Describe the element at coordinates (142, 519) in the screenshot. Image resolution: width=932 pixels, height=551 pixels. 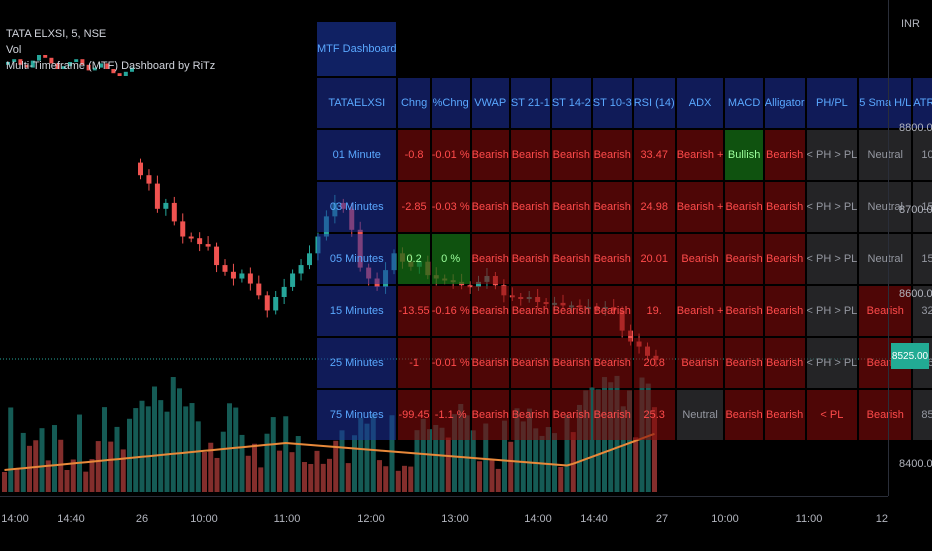
I see `time-label: 26` at that location.